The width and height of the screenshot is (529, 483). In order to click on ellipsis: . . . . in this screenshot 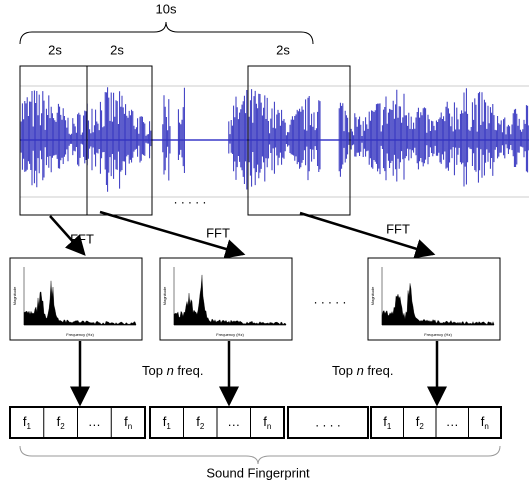, I will do `click(327, 421)`.